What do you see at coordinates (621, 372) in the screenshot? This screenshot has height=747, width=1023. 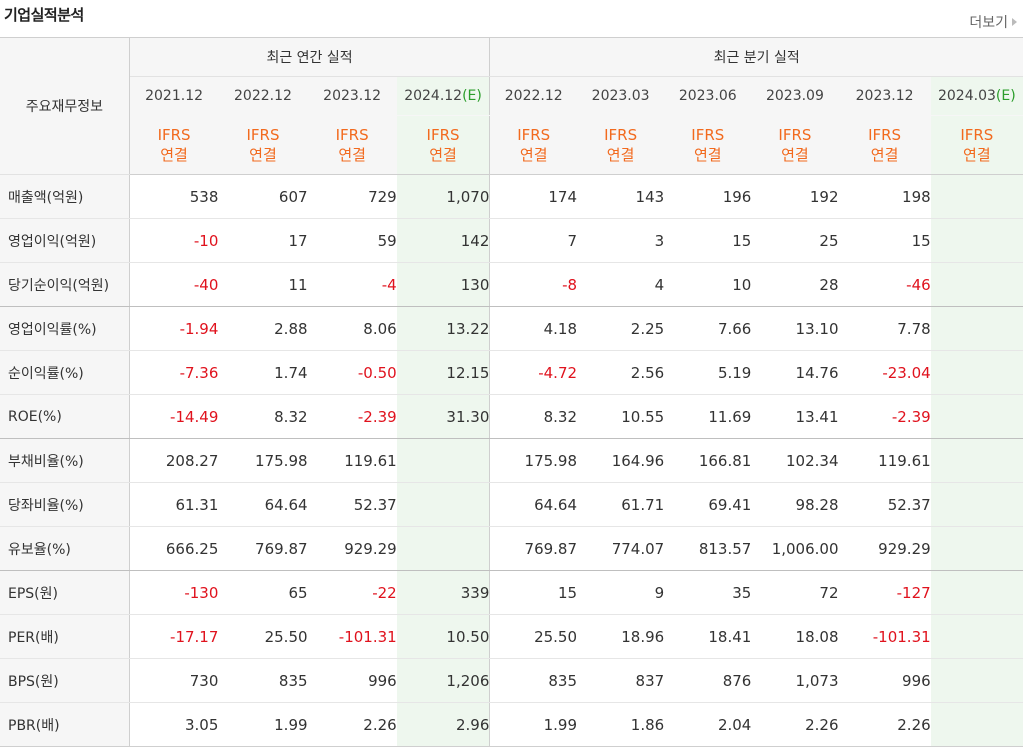 I see `table-cell: 2.56` at bounding box center [621, 372].